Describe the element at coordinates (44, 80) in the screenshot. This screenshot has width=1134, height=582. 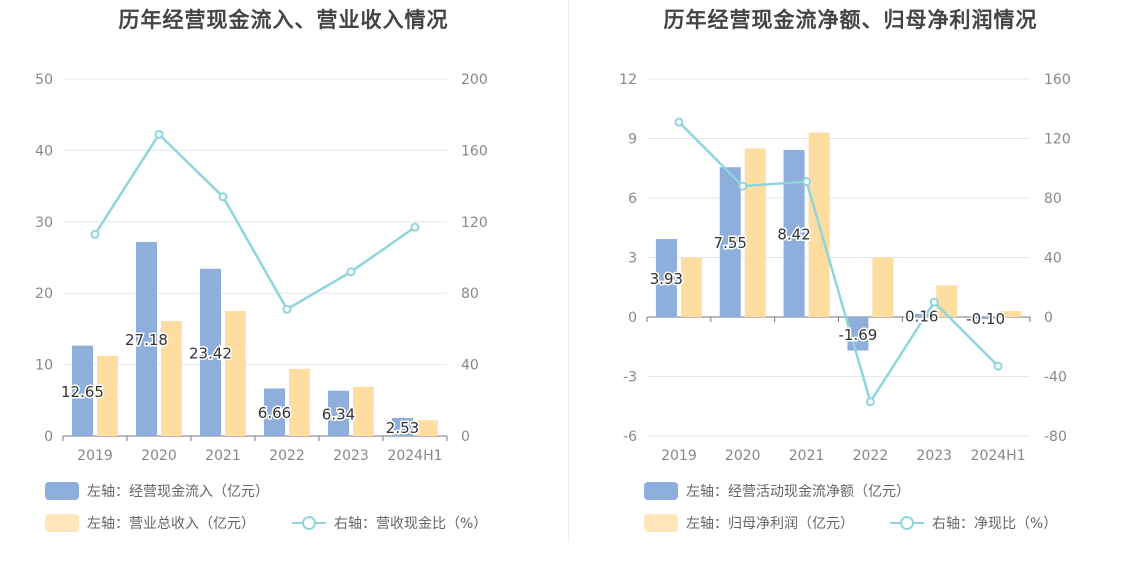
I see `left-axis-tick-label: 50` at that location.